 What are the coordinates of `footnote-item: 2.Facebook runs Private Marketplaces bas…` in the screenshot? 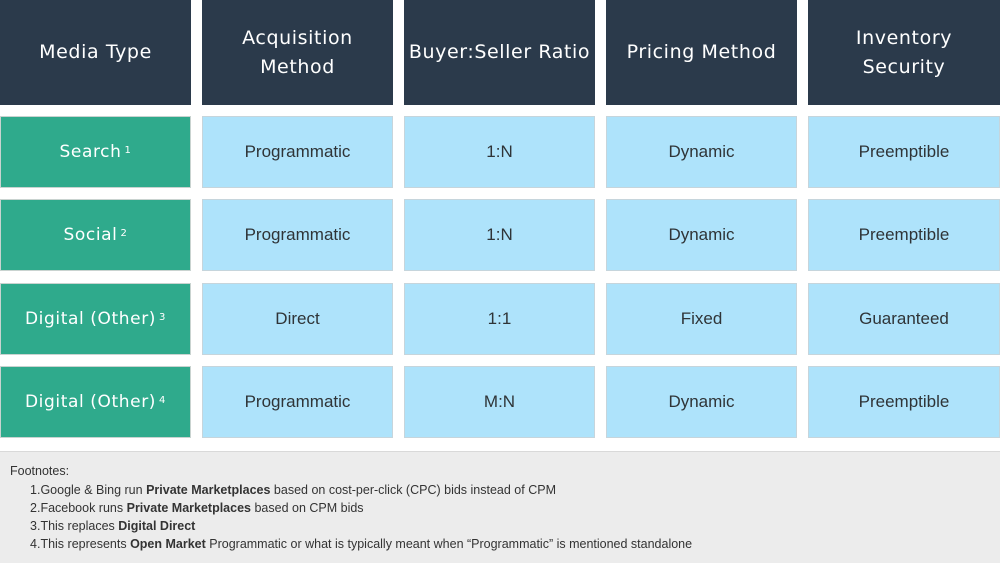 It's located at (197, 508).